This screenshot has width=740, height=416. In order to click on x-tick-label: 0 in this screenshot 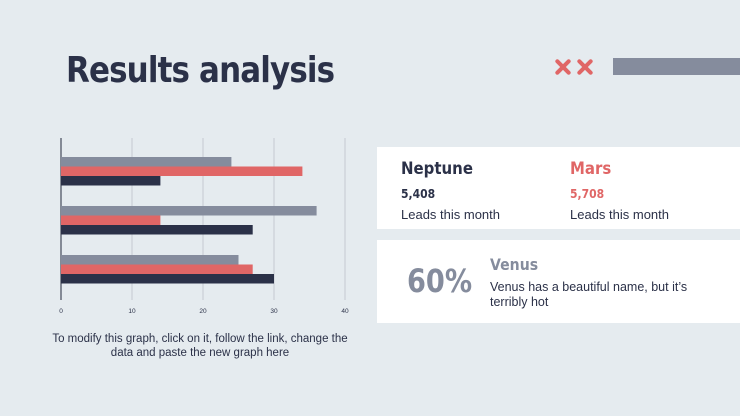, I will do `click(61, 311)`.